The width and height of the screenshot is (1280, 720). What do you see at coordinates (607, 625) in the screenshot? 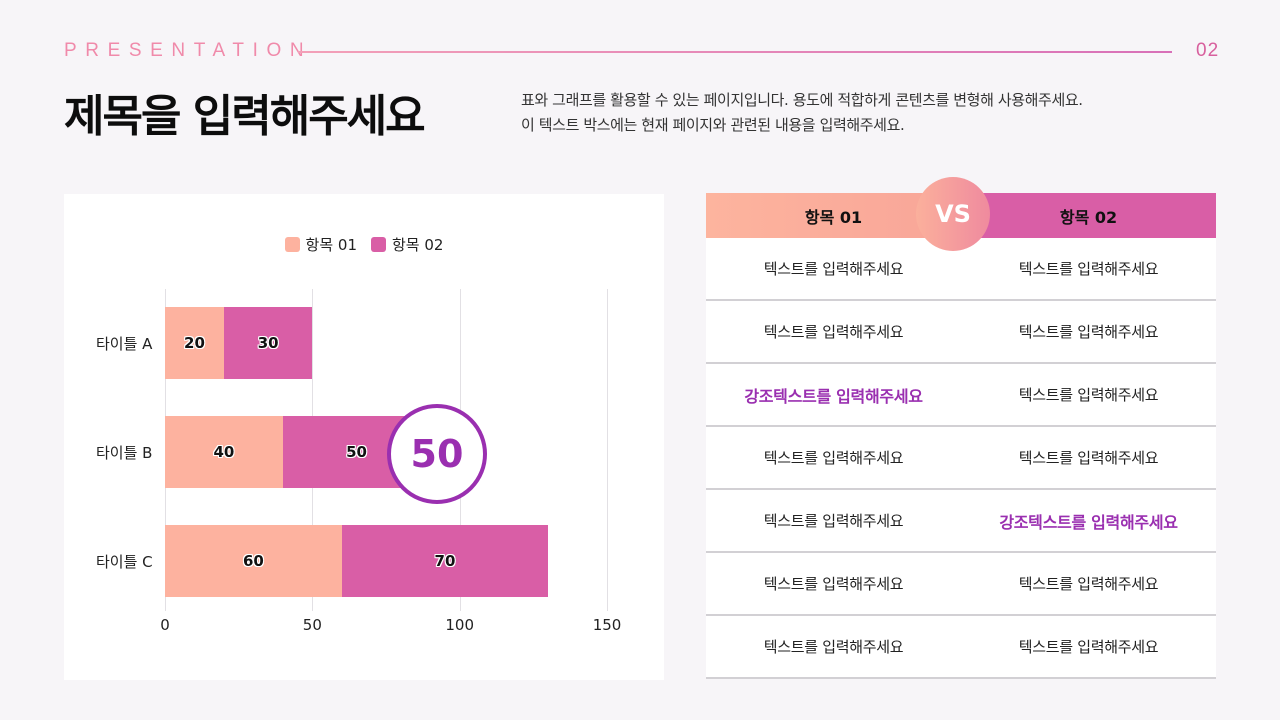
I see `x-axis-tick: 150` at bounding box center [607, 625].